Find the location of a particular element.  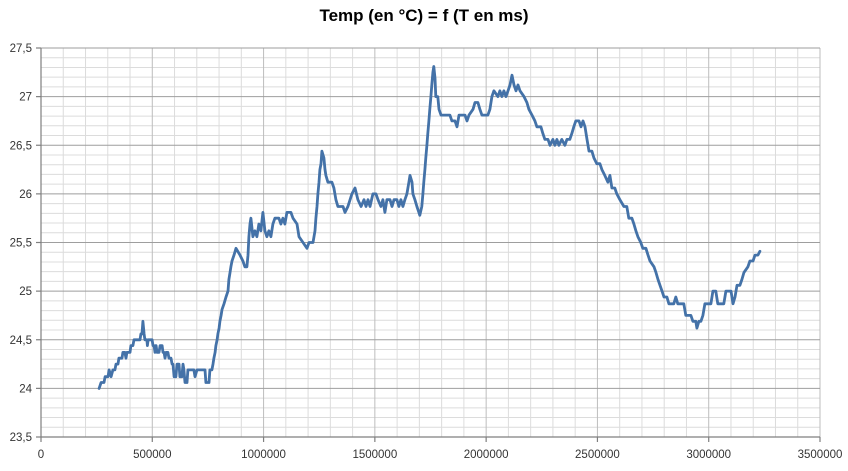

x-tick-label: 3000000 is located at coordinates (708, 455).